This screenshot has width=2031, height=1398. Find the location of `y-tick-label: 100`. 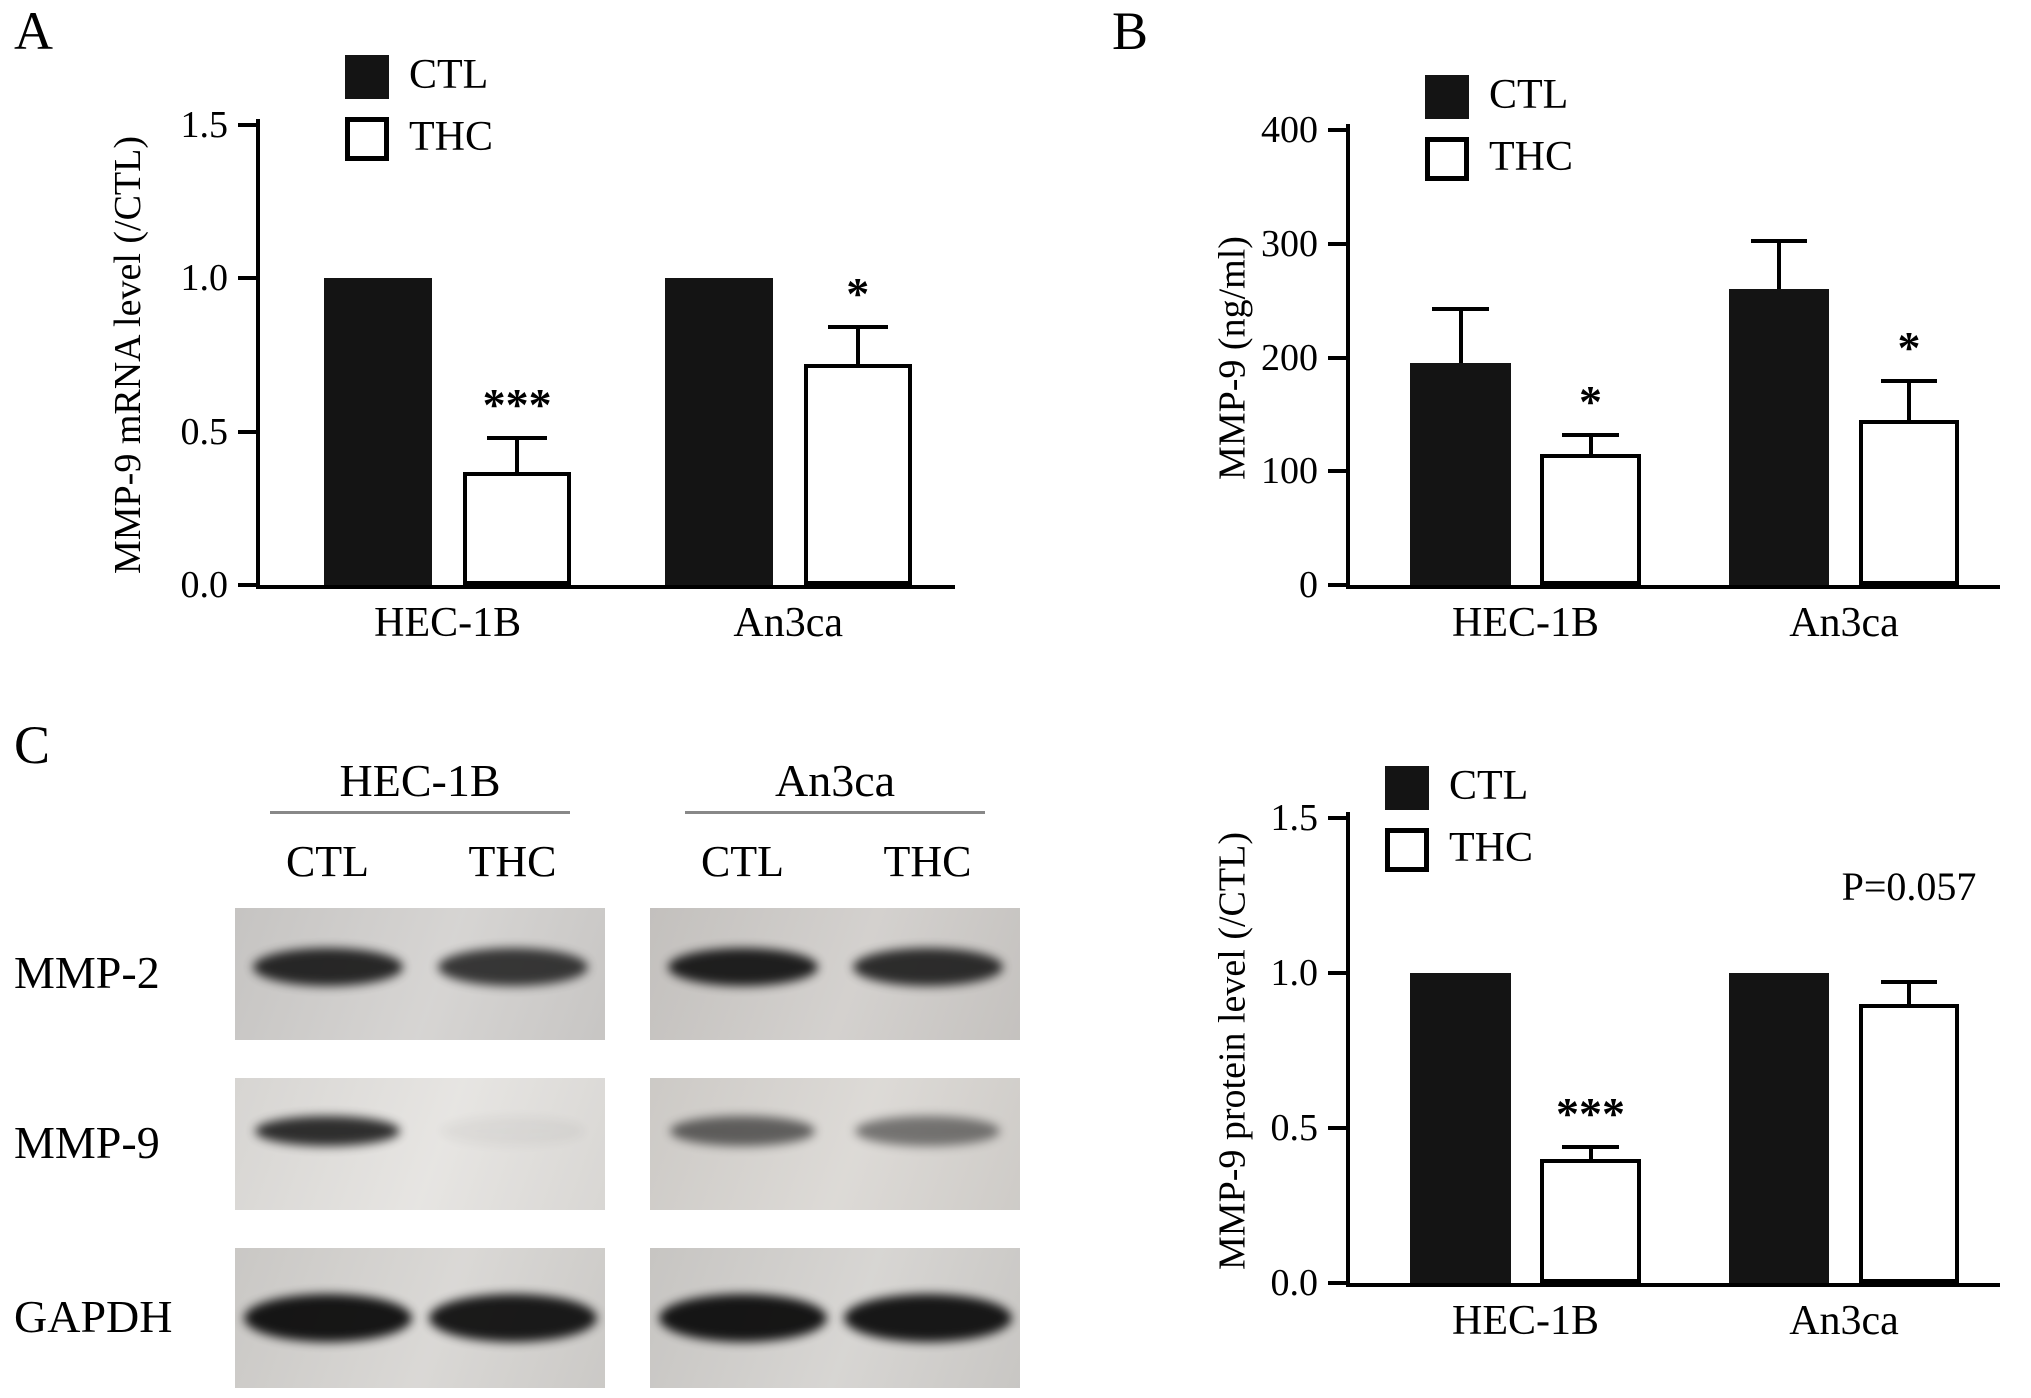

y-tick-label: 100 is located at coordinates (1289, 471).